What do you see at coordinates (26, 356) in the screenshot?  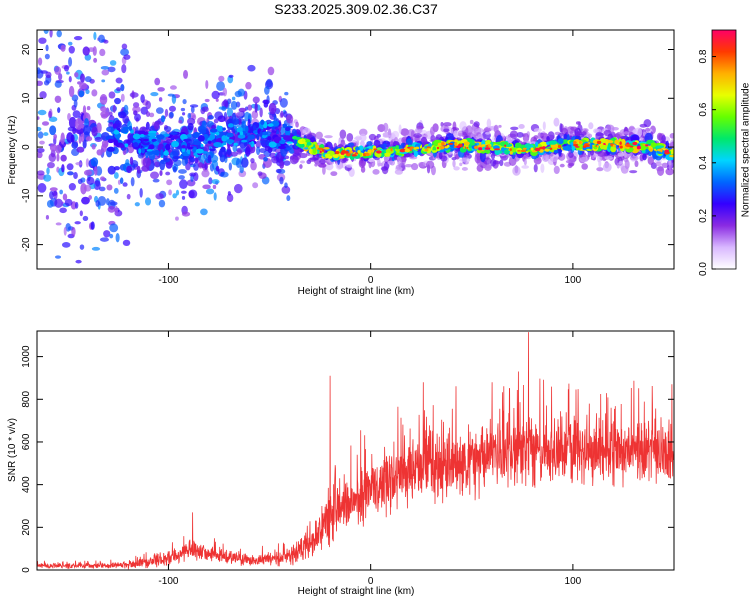 I see `snr-y-tick-label: 1000` at bounding box center [26, 356].